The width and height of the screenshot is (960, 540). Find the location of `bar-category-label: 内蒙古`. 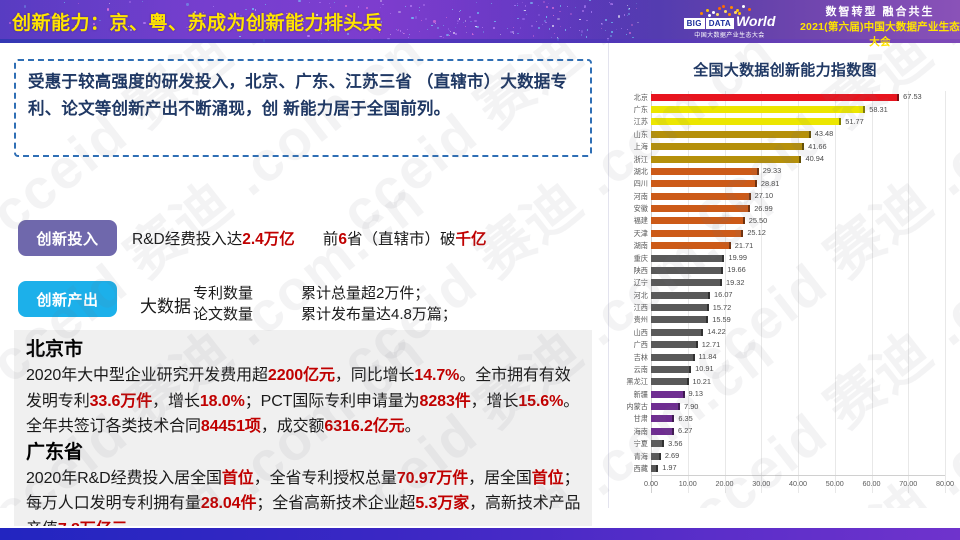

bar-category-label: 内蒙古 is located at coordinates (637, 407).